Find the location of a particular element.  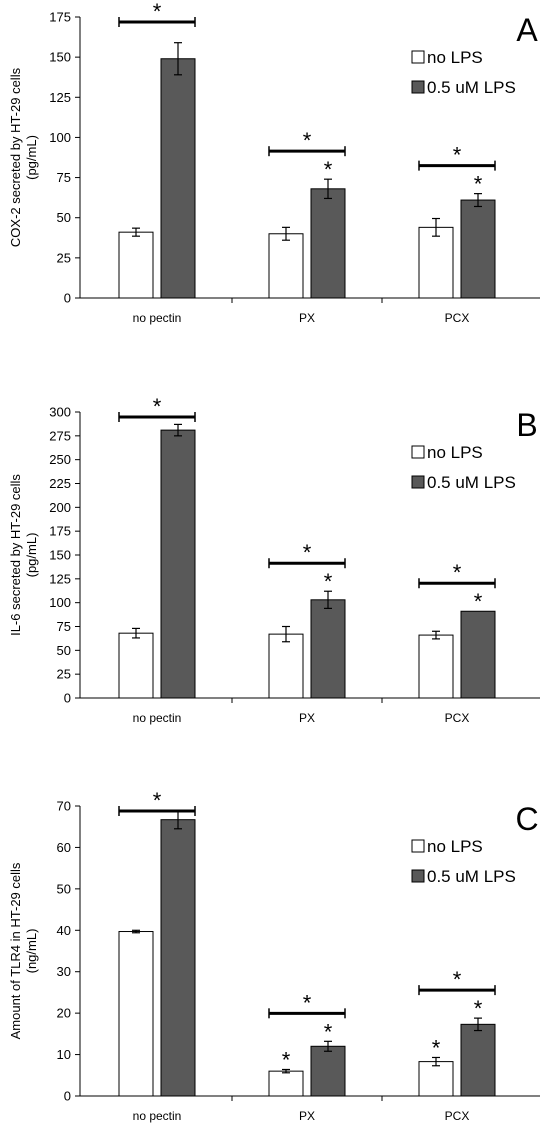

y-axis-label-line2: (ng/mL) is located at coordinates (31, 951).